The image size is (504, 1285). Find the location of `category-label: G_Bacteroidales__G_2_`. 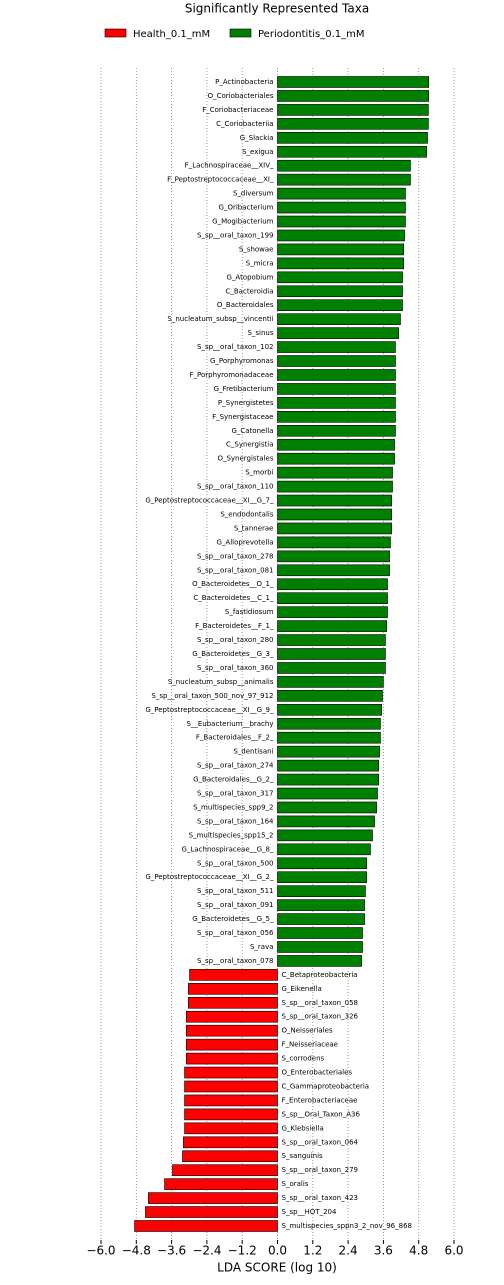

category-label: G_Bacteroidales__G_2_ is located at coordinates (233, 780).